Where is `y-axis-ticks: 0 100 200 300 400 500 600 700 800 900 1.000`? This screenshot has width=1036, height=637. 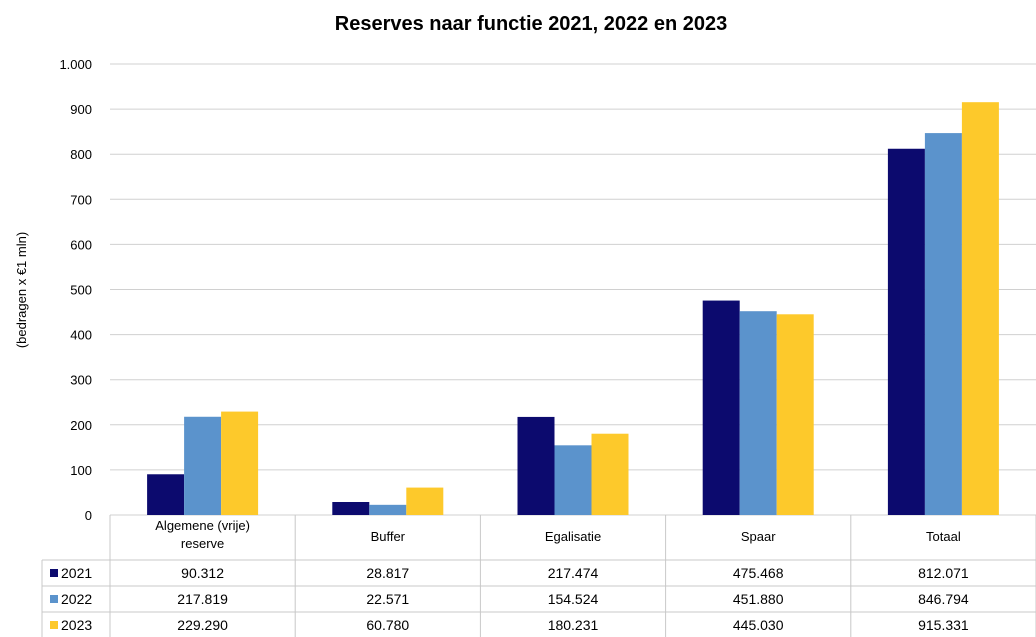
y-axis-ticks: 0 100 200 300 400 500 600 700 800 900 1.000 is located at coordinates (75, 290).